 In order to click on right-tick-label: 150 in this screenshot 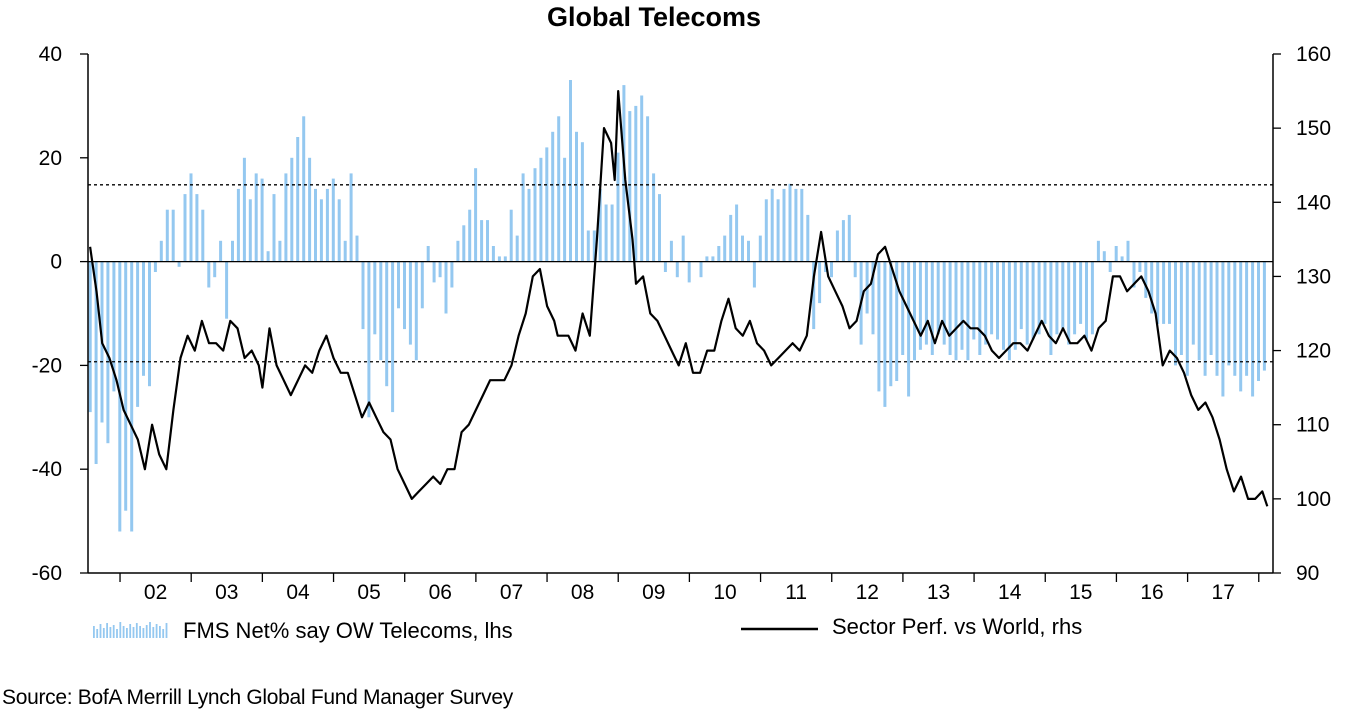, I will do `click(1313, 128)`.